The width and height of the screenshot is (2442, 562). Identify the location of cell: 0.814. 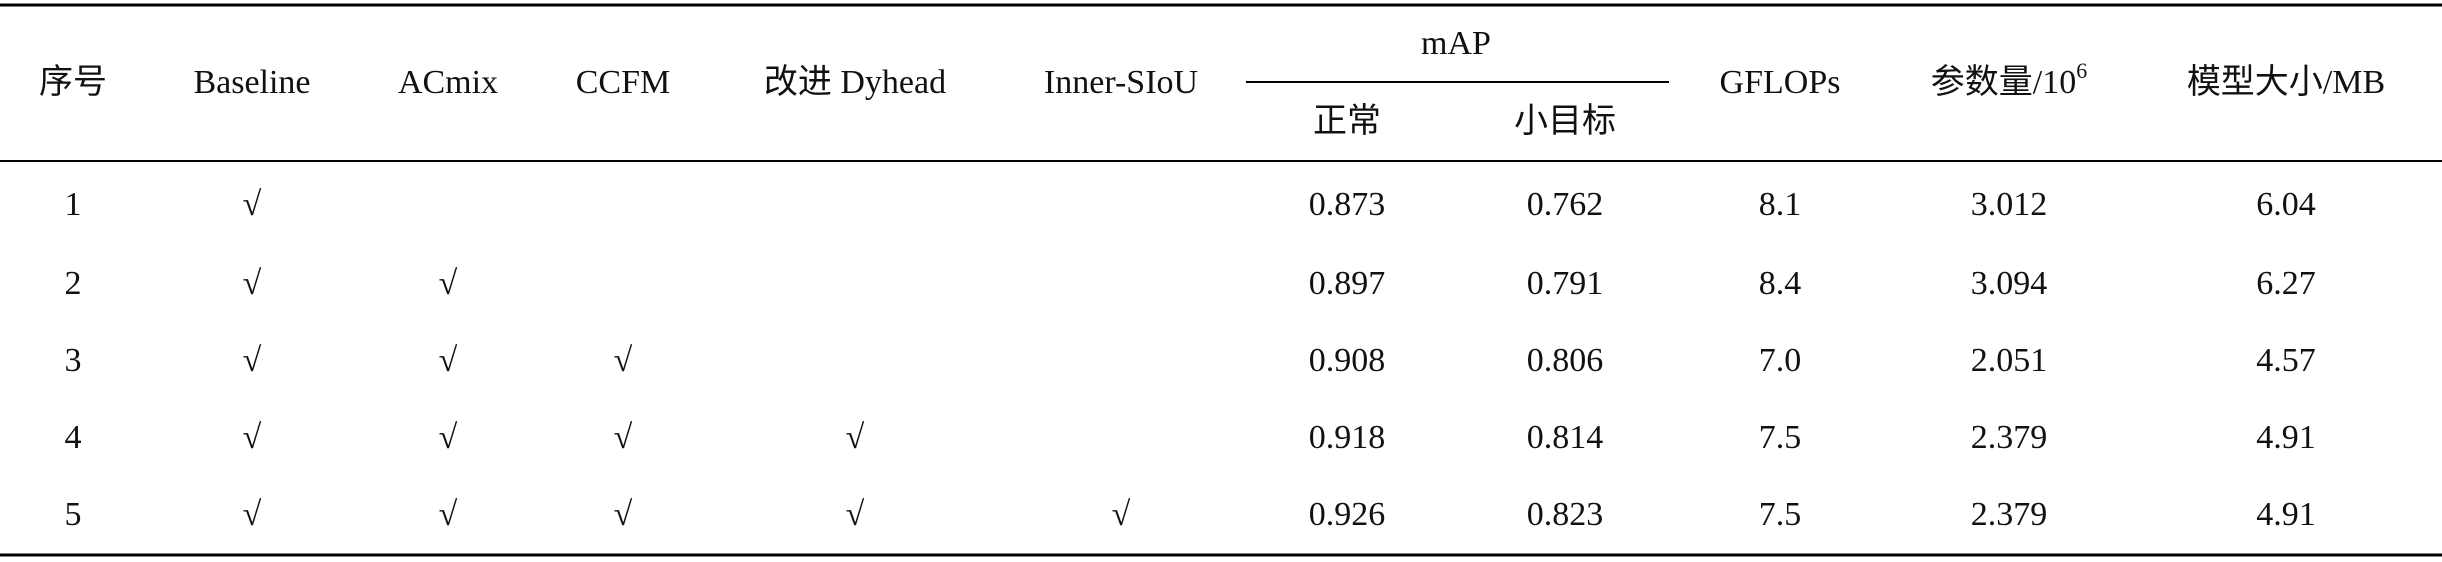
(1565, 437).